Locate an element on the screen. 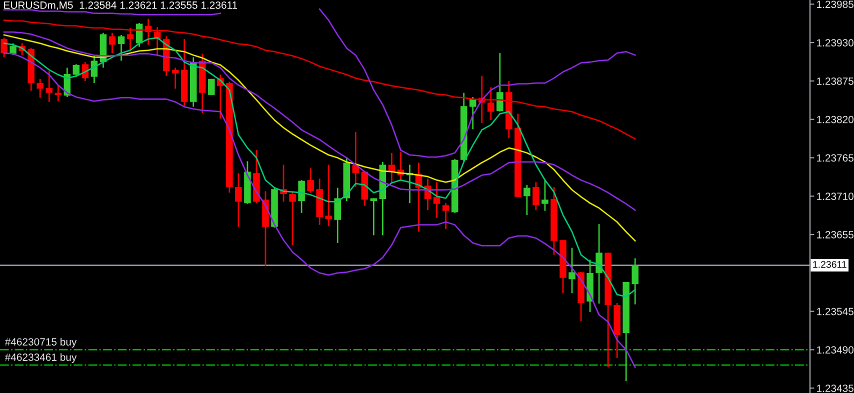 This screenshot has height=393, width=854. y-tick-label: 1.23655 is located at coordinates (835, 234).